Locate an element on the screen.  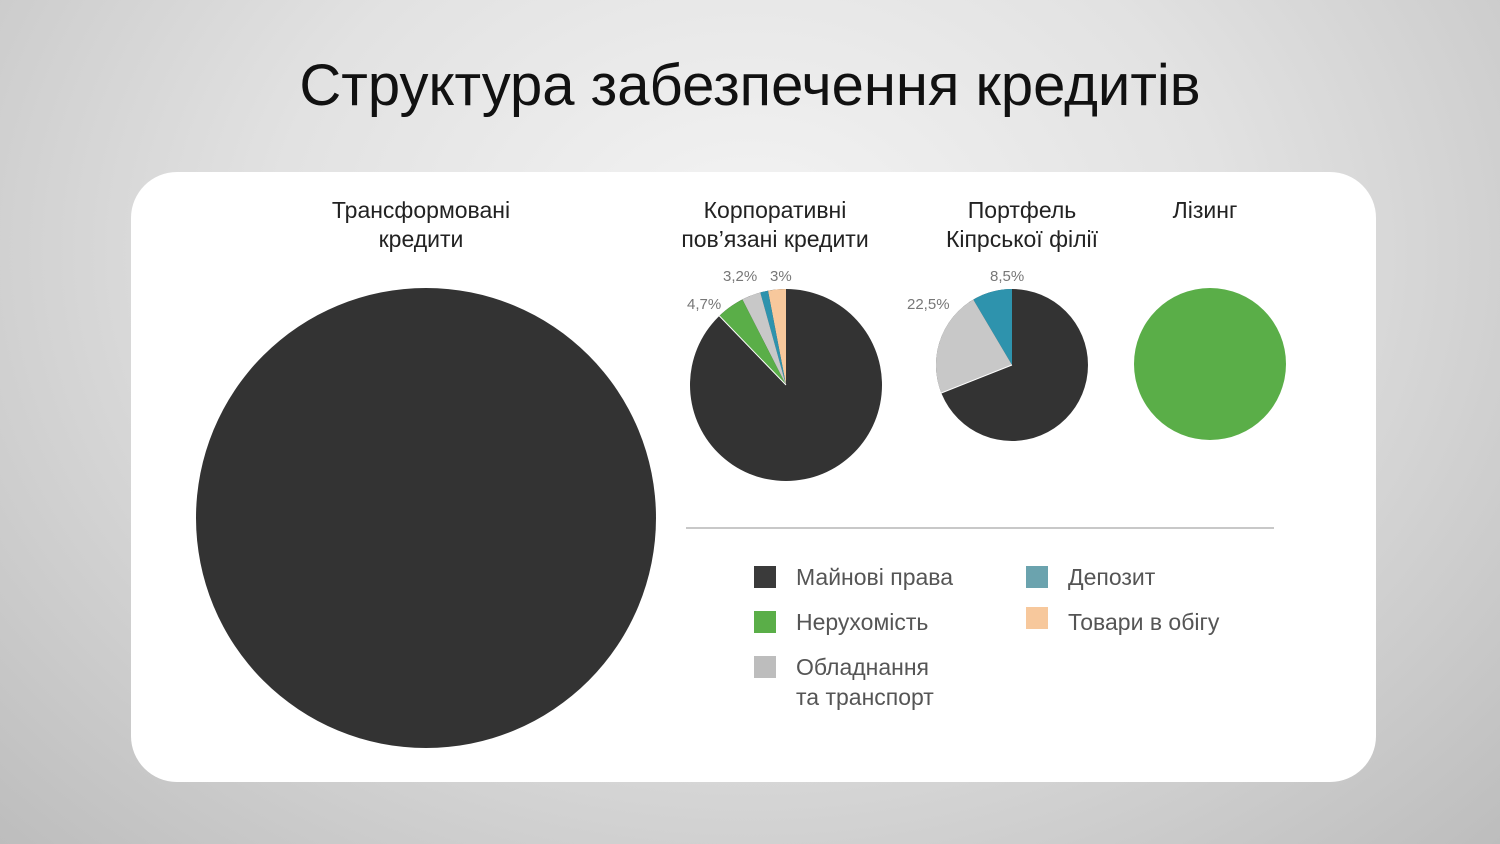
legend-item-deposit: Депозит is located at coordinates (1090, 577).